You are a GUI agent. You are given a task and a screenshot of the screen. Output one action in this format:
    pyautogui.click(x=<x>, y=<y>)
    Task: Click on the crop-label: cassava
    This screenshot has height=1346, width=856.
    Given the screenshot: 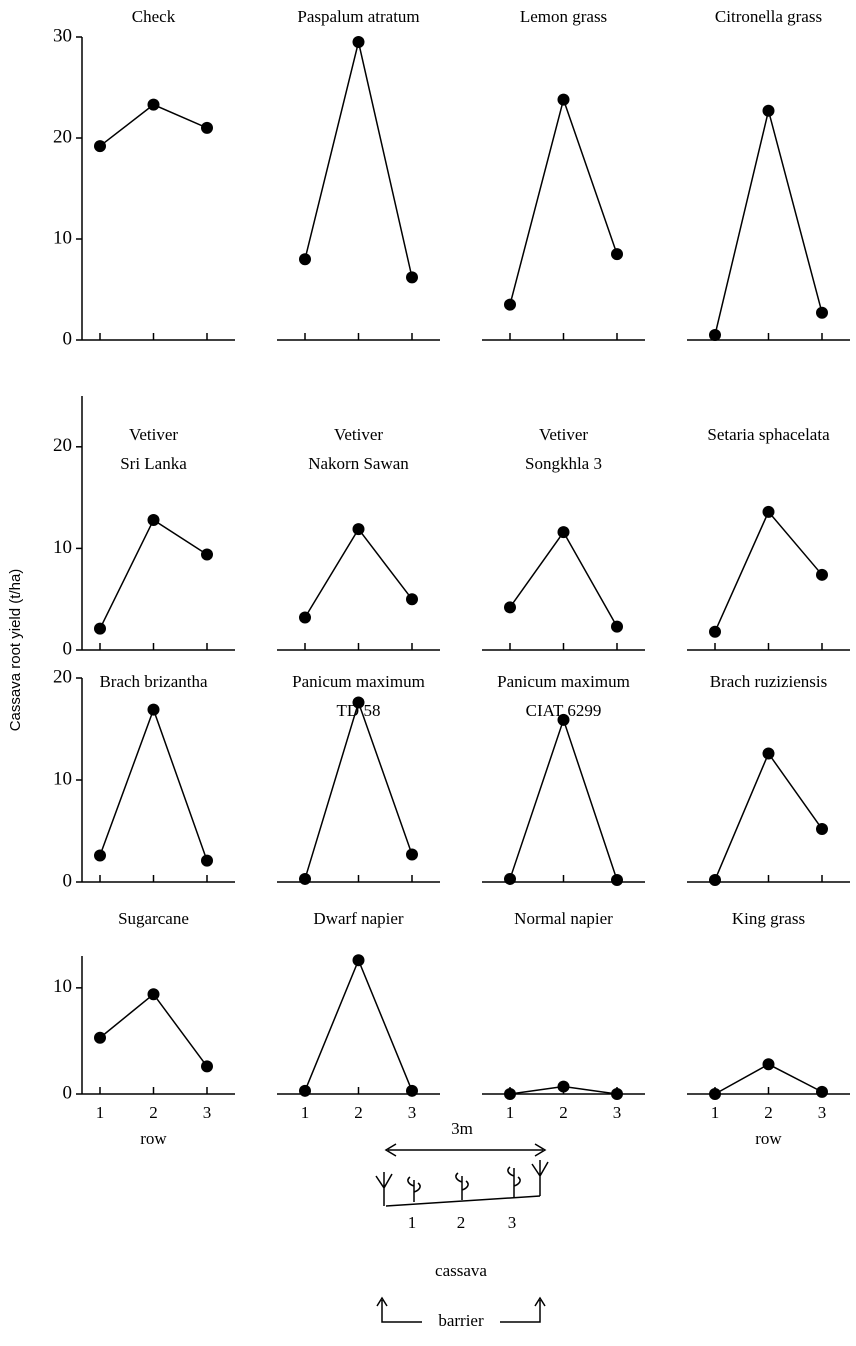 What is the action you would take?
    pyautogui.click(x=461, y=1270)
    